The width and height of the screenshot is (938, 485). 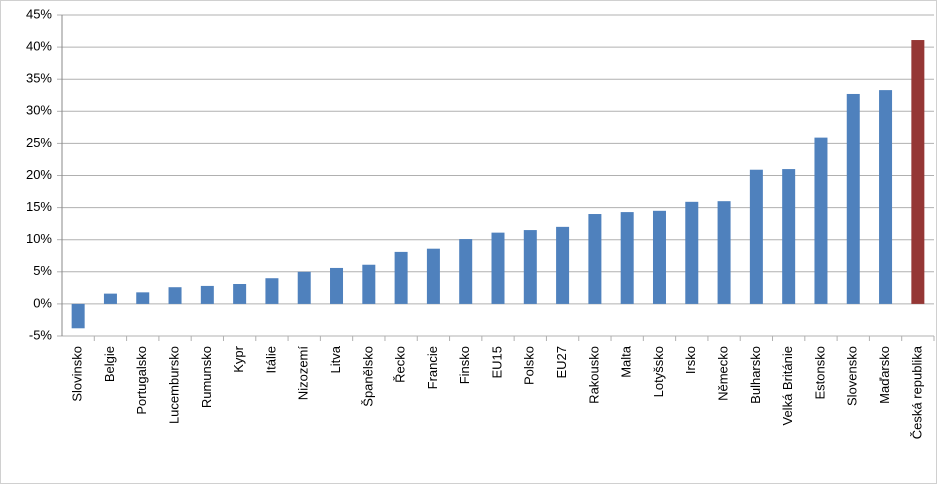 What do you see at coordinates (529, 365) in the screenshot?
I see `x-tick-label: Polsko` at bounding box center [529, 365].